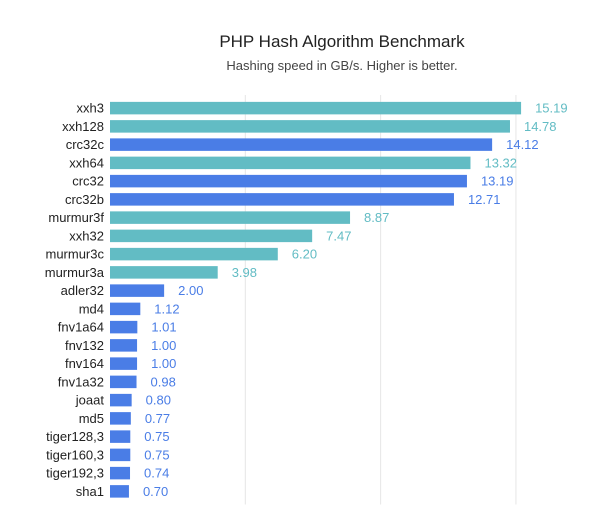  Describe the element at coordinates (75, 473) in the screenshot. I see `category-label: tiger192,3` at that location.